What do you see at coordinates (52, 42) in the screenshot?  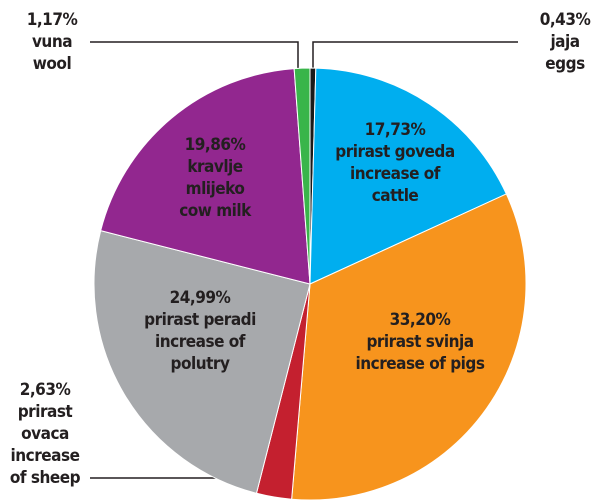 I see `slice-label: vuna` at bounding box center [52, 42].